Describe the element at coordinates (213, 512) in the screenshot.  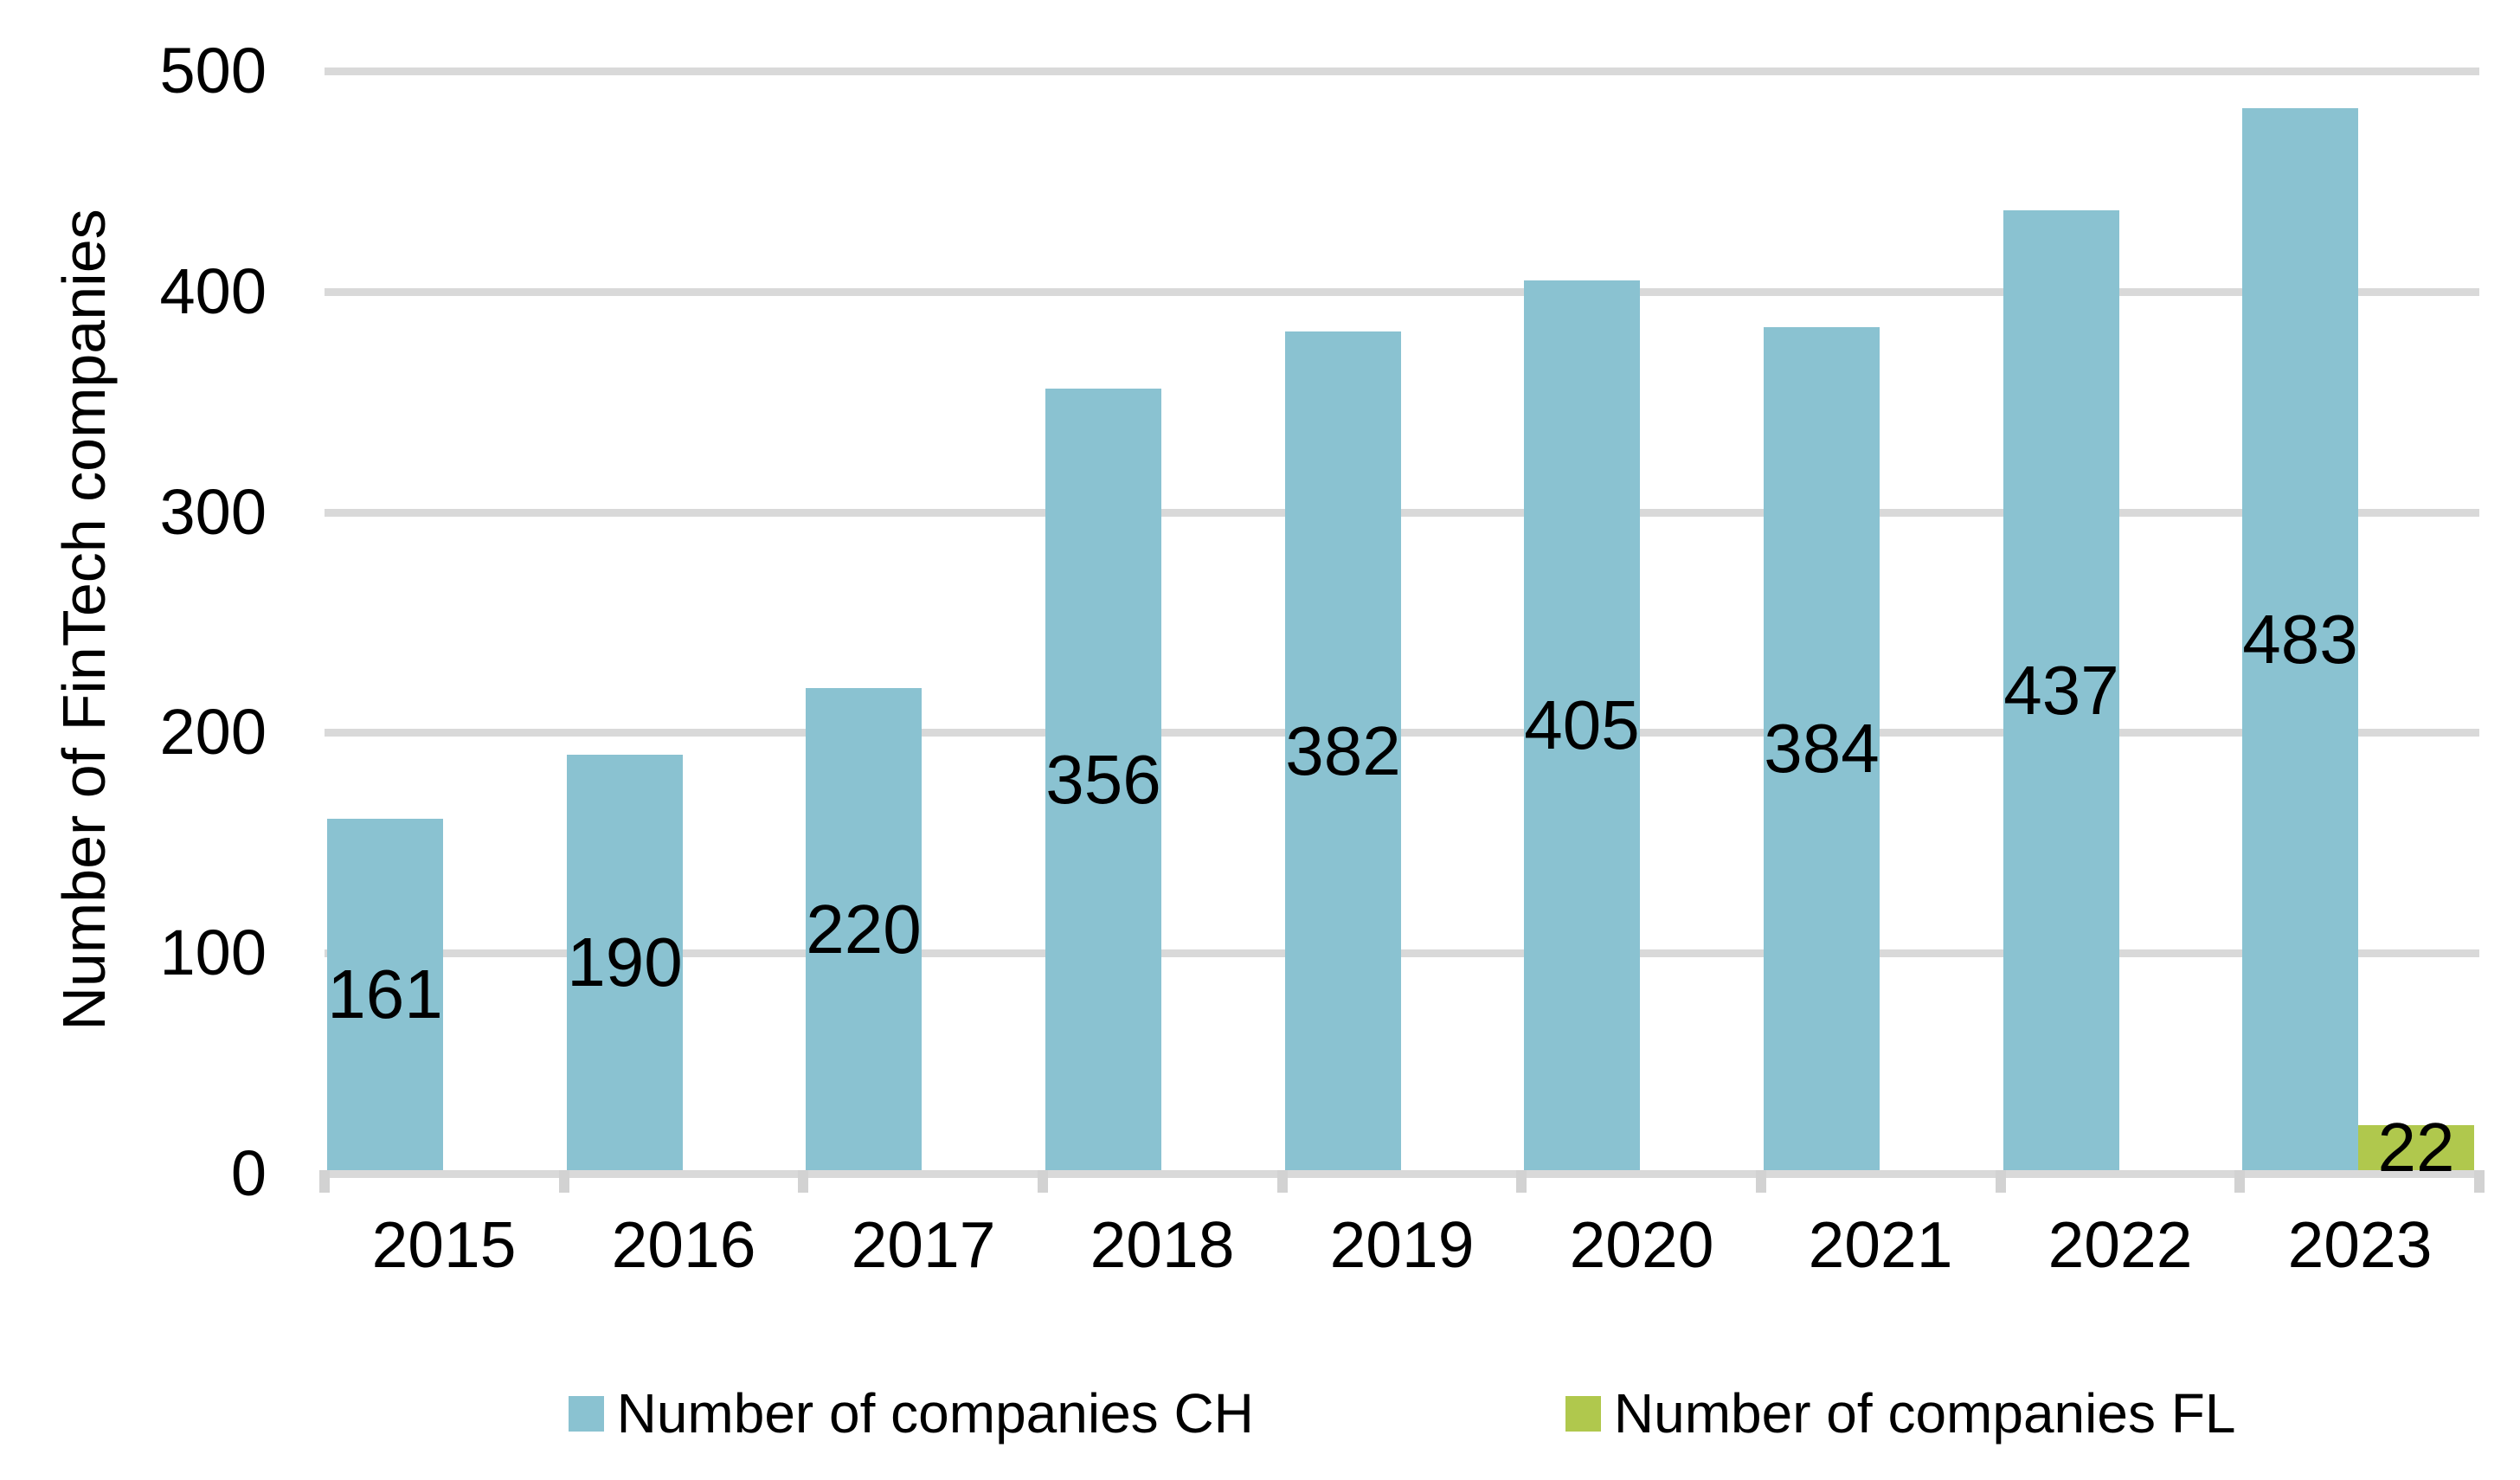
I see `y-tick-label-300: 300` at that location.